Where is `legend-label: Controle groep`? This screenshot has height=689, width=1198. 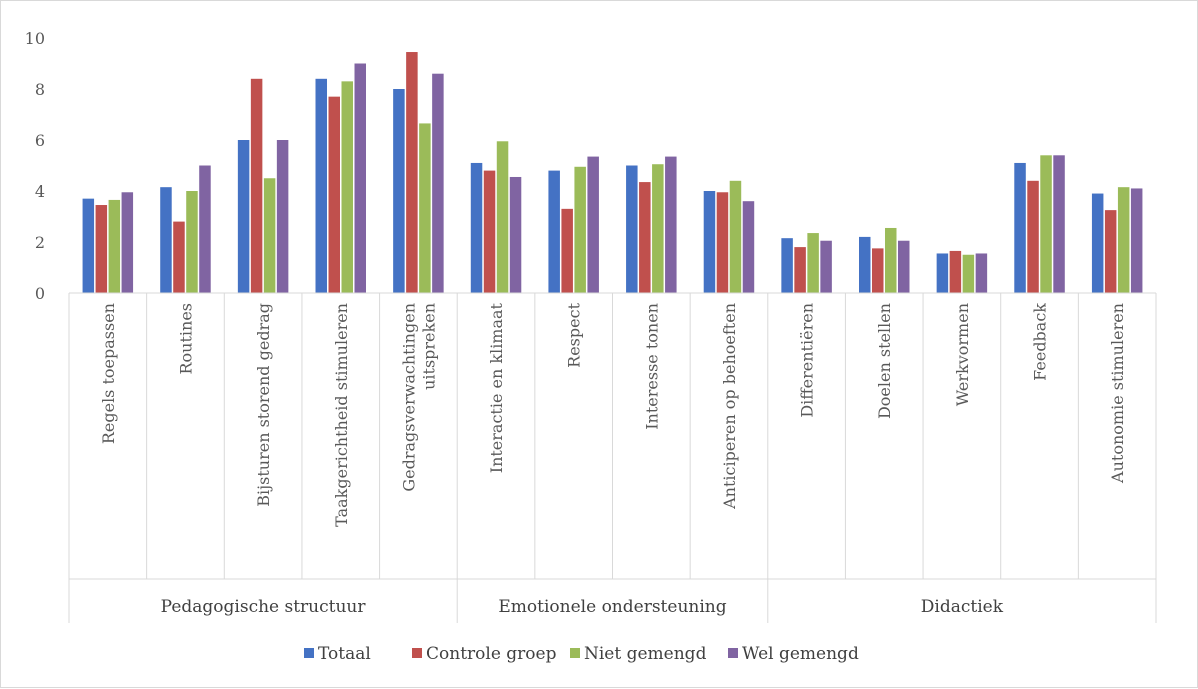 legend-label: Controle groep is located at coordinates (491, 654).